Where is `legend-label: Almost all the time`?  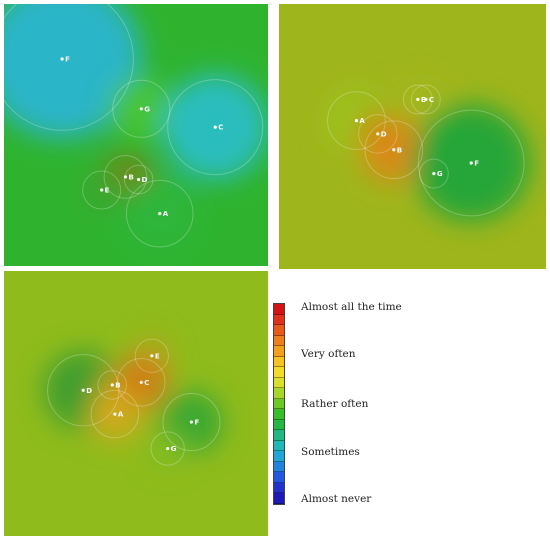
legend-label: Almost all the time is located at coordinates (351, 307).